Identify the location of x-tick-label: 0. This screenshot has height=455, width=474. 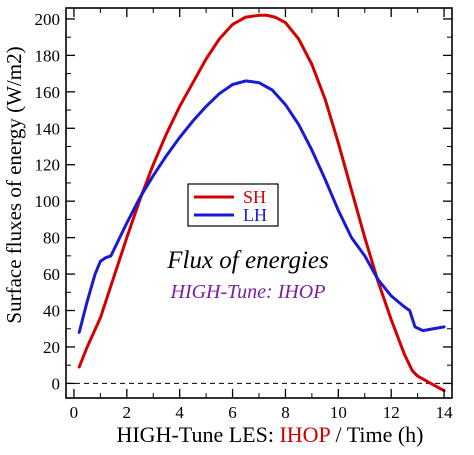
(74, 412).